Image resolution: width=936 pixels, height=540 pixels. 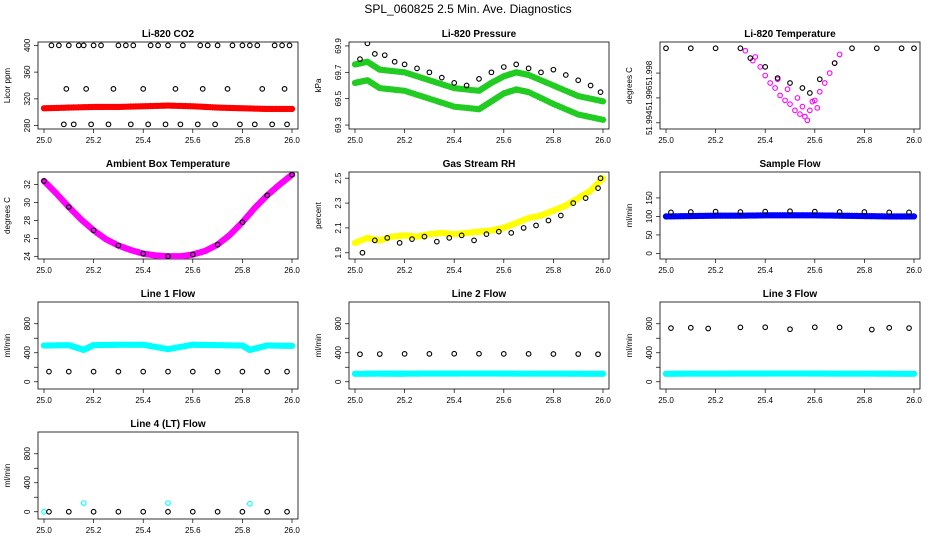 I want to click on chart-title: Li-820 CO2, so click(x=168, y=34).